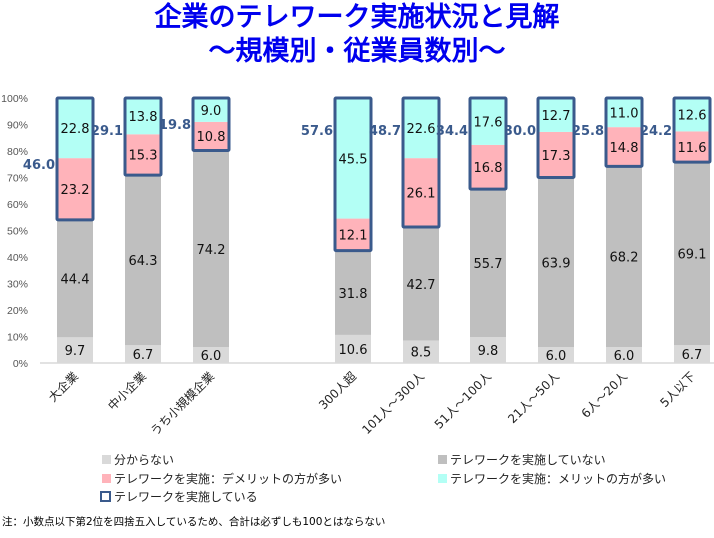 The height and width of the screenshot is (538, 714). What do you see at coordinates (353, 350) in the screenshot?
I see `data-label: 10.6` at bounding box center [353, 350].